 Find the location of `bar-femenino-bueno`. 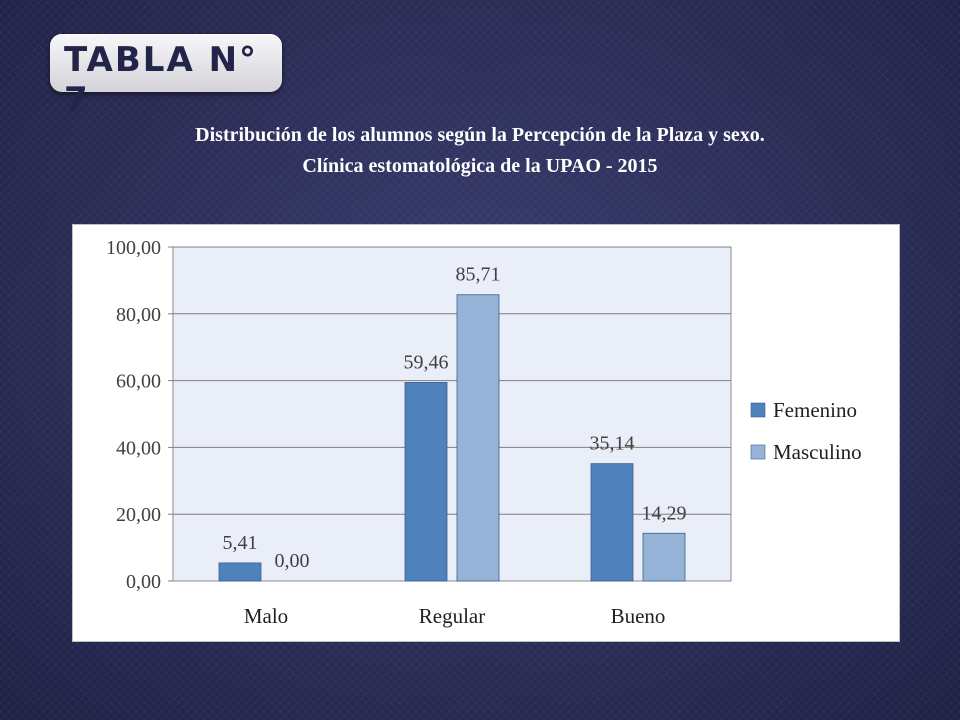

bar-femenino-bueno is located at coordinates (612, 522).